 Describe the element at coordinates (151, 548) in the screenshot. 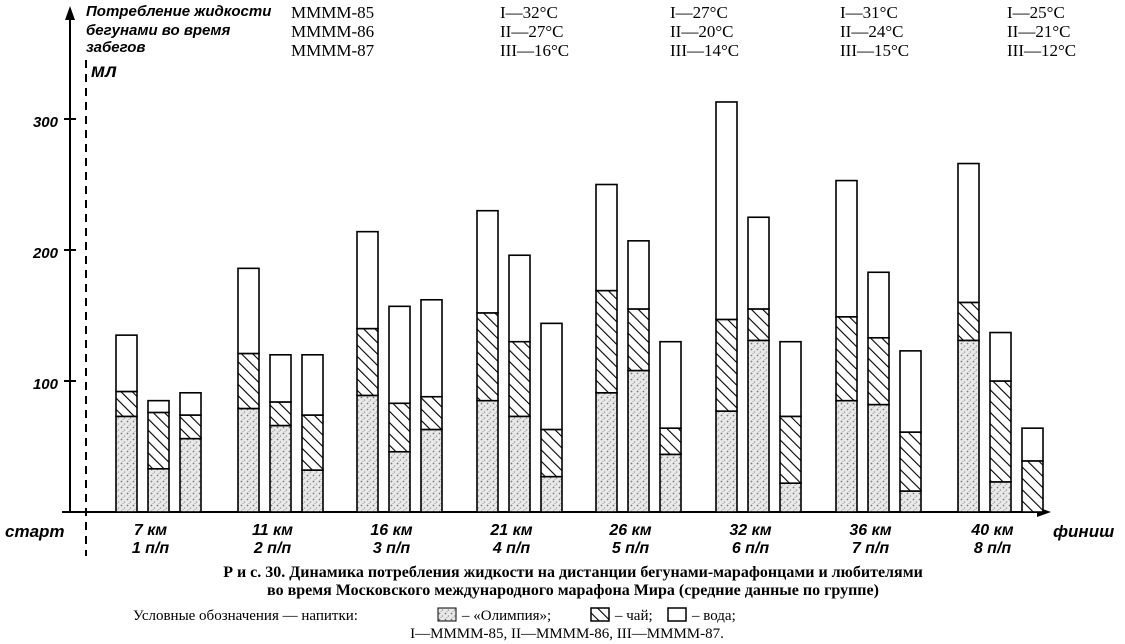

I see `category-point-label: 1 п/п` at that location.